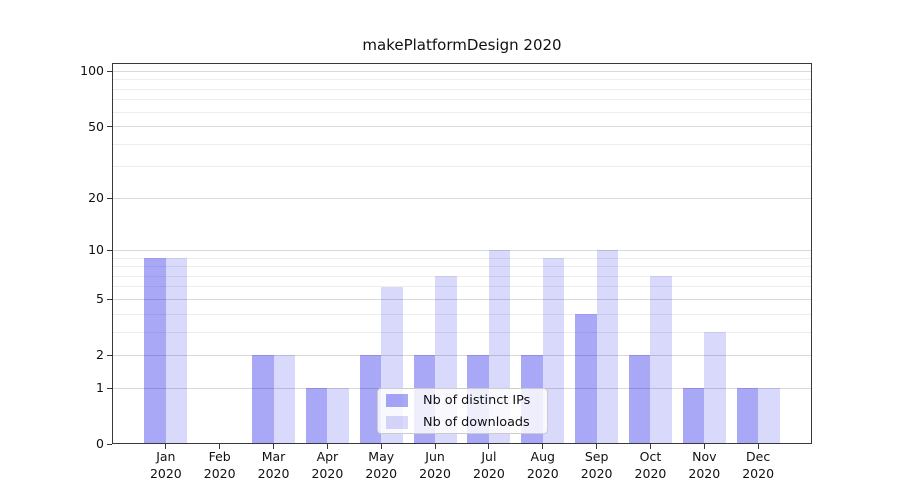 This screenshot has height=500, width=900. I want to click on x-tick-label: Oct 2020, so click(650, 465).